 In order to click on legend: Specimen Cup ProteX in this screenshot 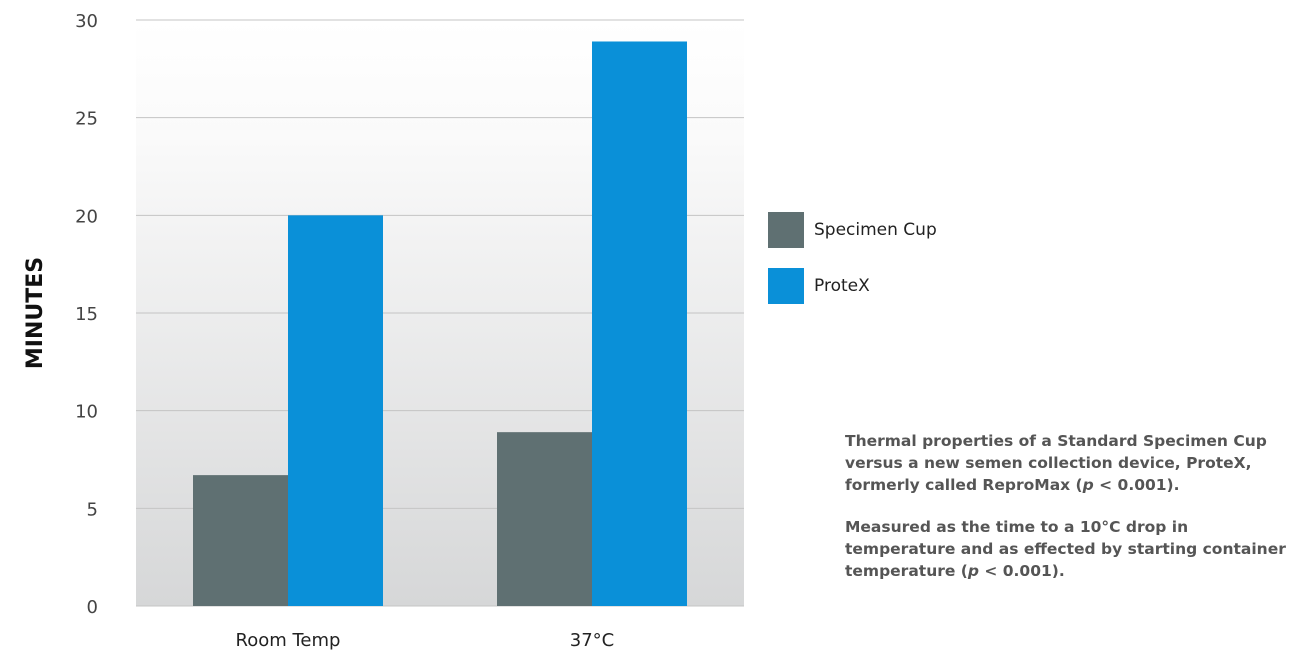, I will do `click(852, 268)`.